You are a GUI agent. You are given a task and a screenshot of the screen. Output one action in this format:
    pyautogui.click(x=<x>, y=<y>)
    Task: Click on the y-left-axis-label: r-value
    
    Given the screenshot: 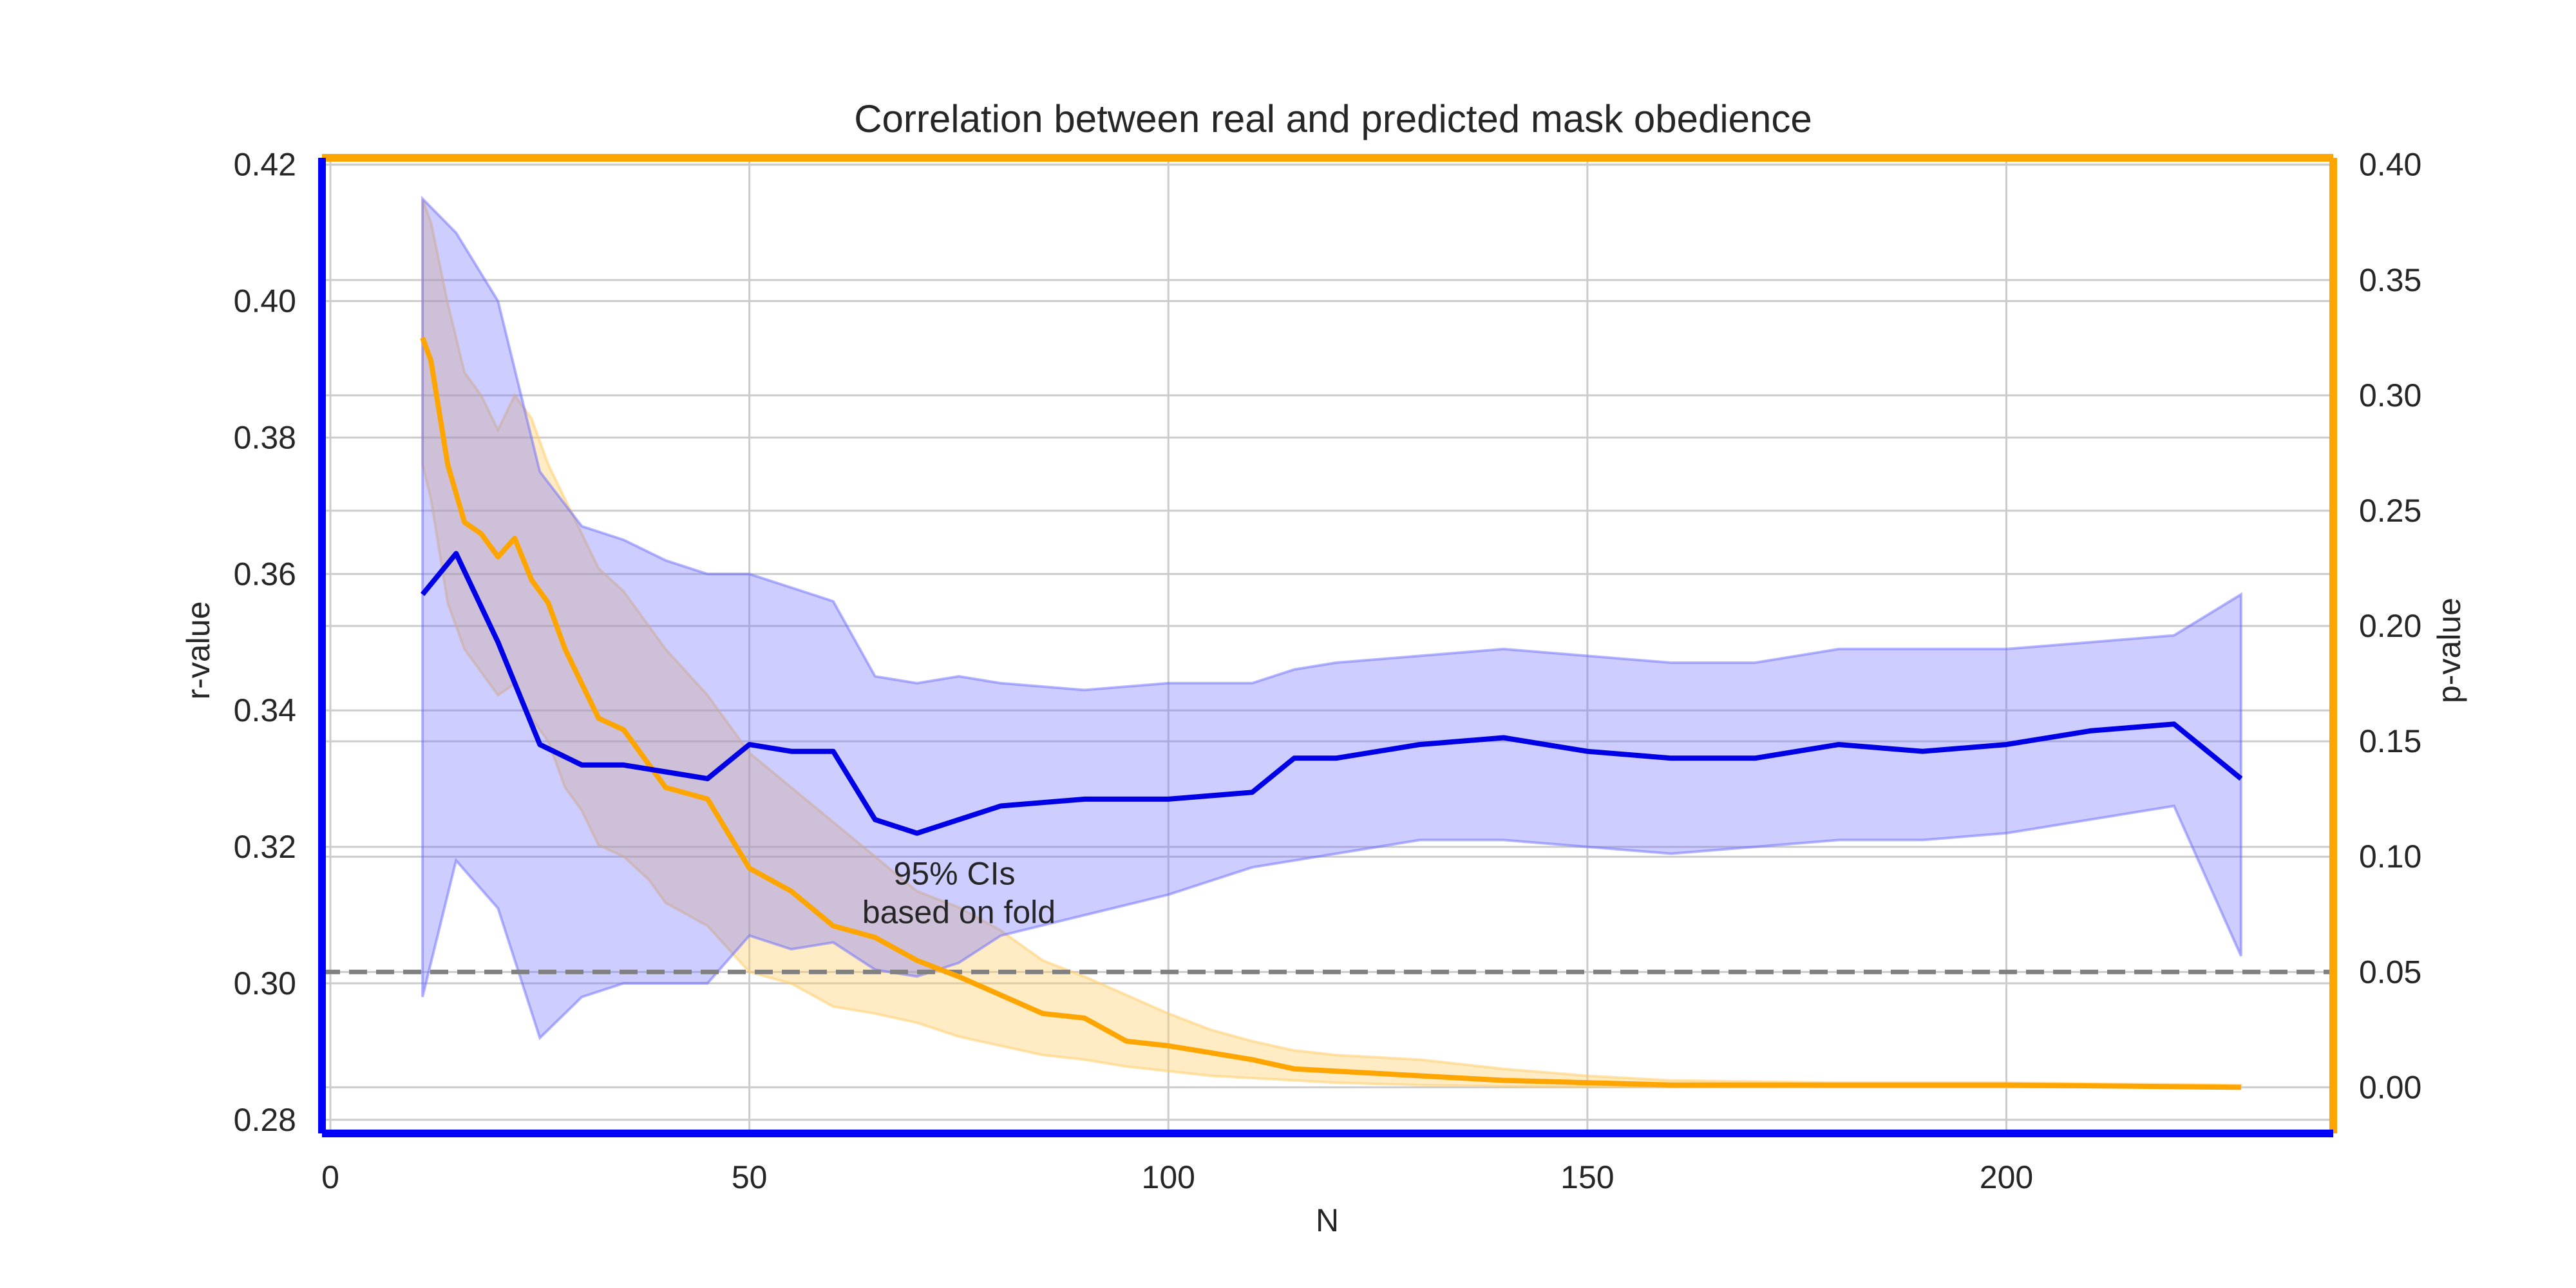 What is the action you would take?
    pyautogui.click(x=198, y=651)
    